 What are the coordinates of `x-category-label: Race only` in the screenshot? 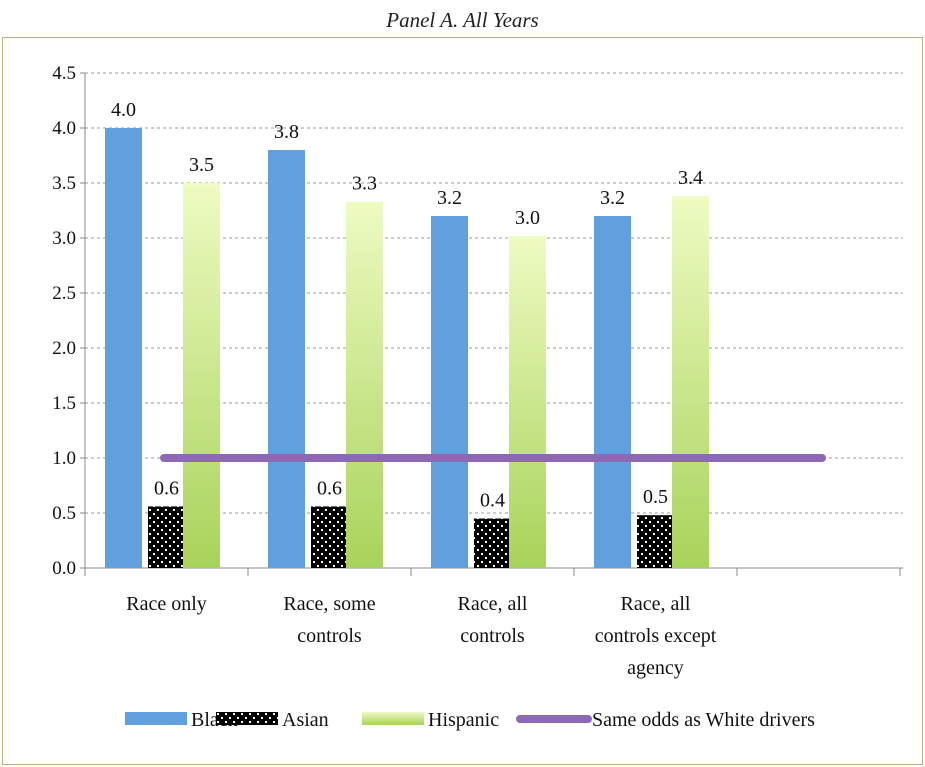 It's located at (166, 604).